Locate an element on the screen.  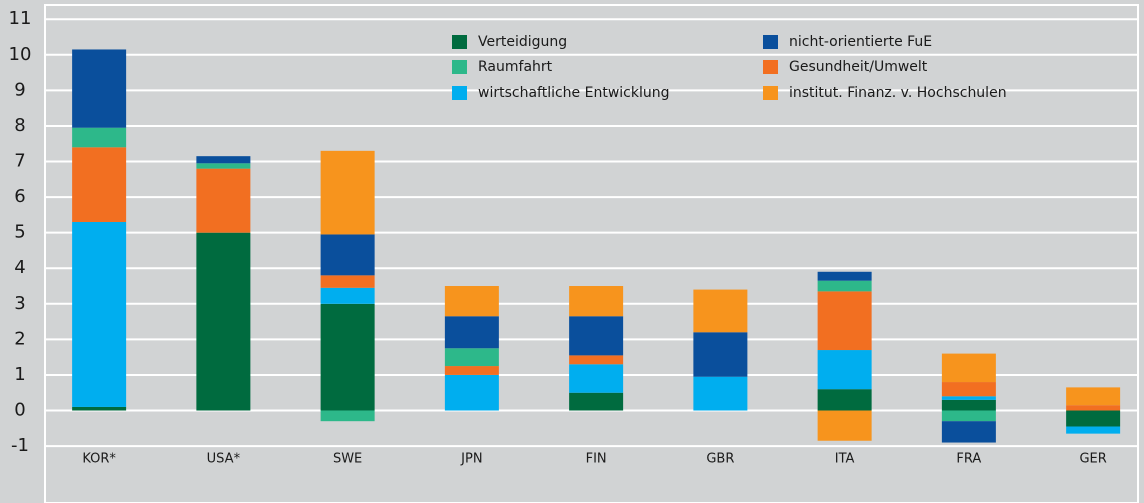
x-tick-label: KOR* is located at coordinates (99, 459).